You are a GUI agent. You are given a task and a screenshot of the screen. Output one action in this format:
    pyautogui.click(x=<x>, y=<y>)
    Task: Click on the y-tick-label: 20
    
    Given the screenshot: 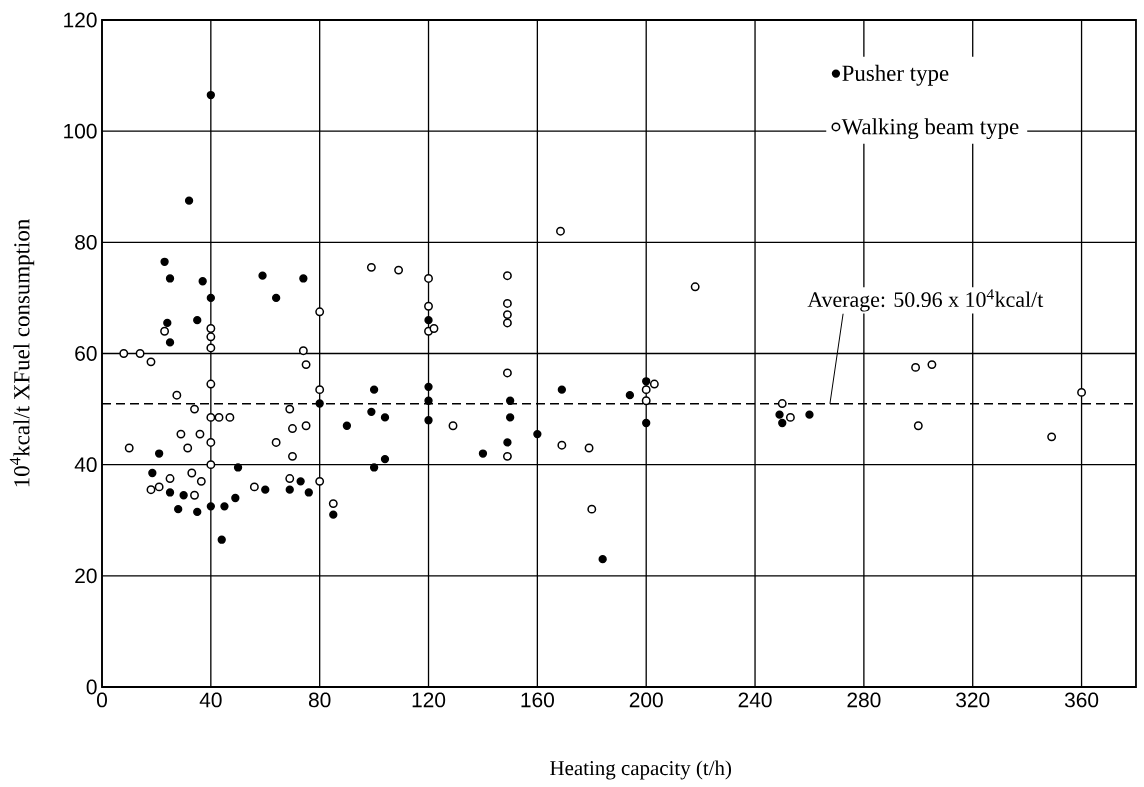 What is the action you would take?
    pyautogui.click(x=86, y=576)
    